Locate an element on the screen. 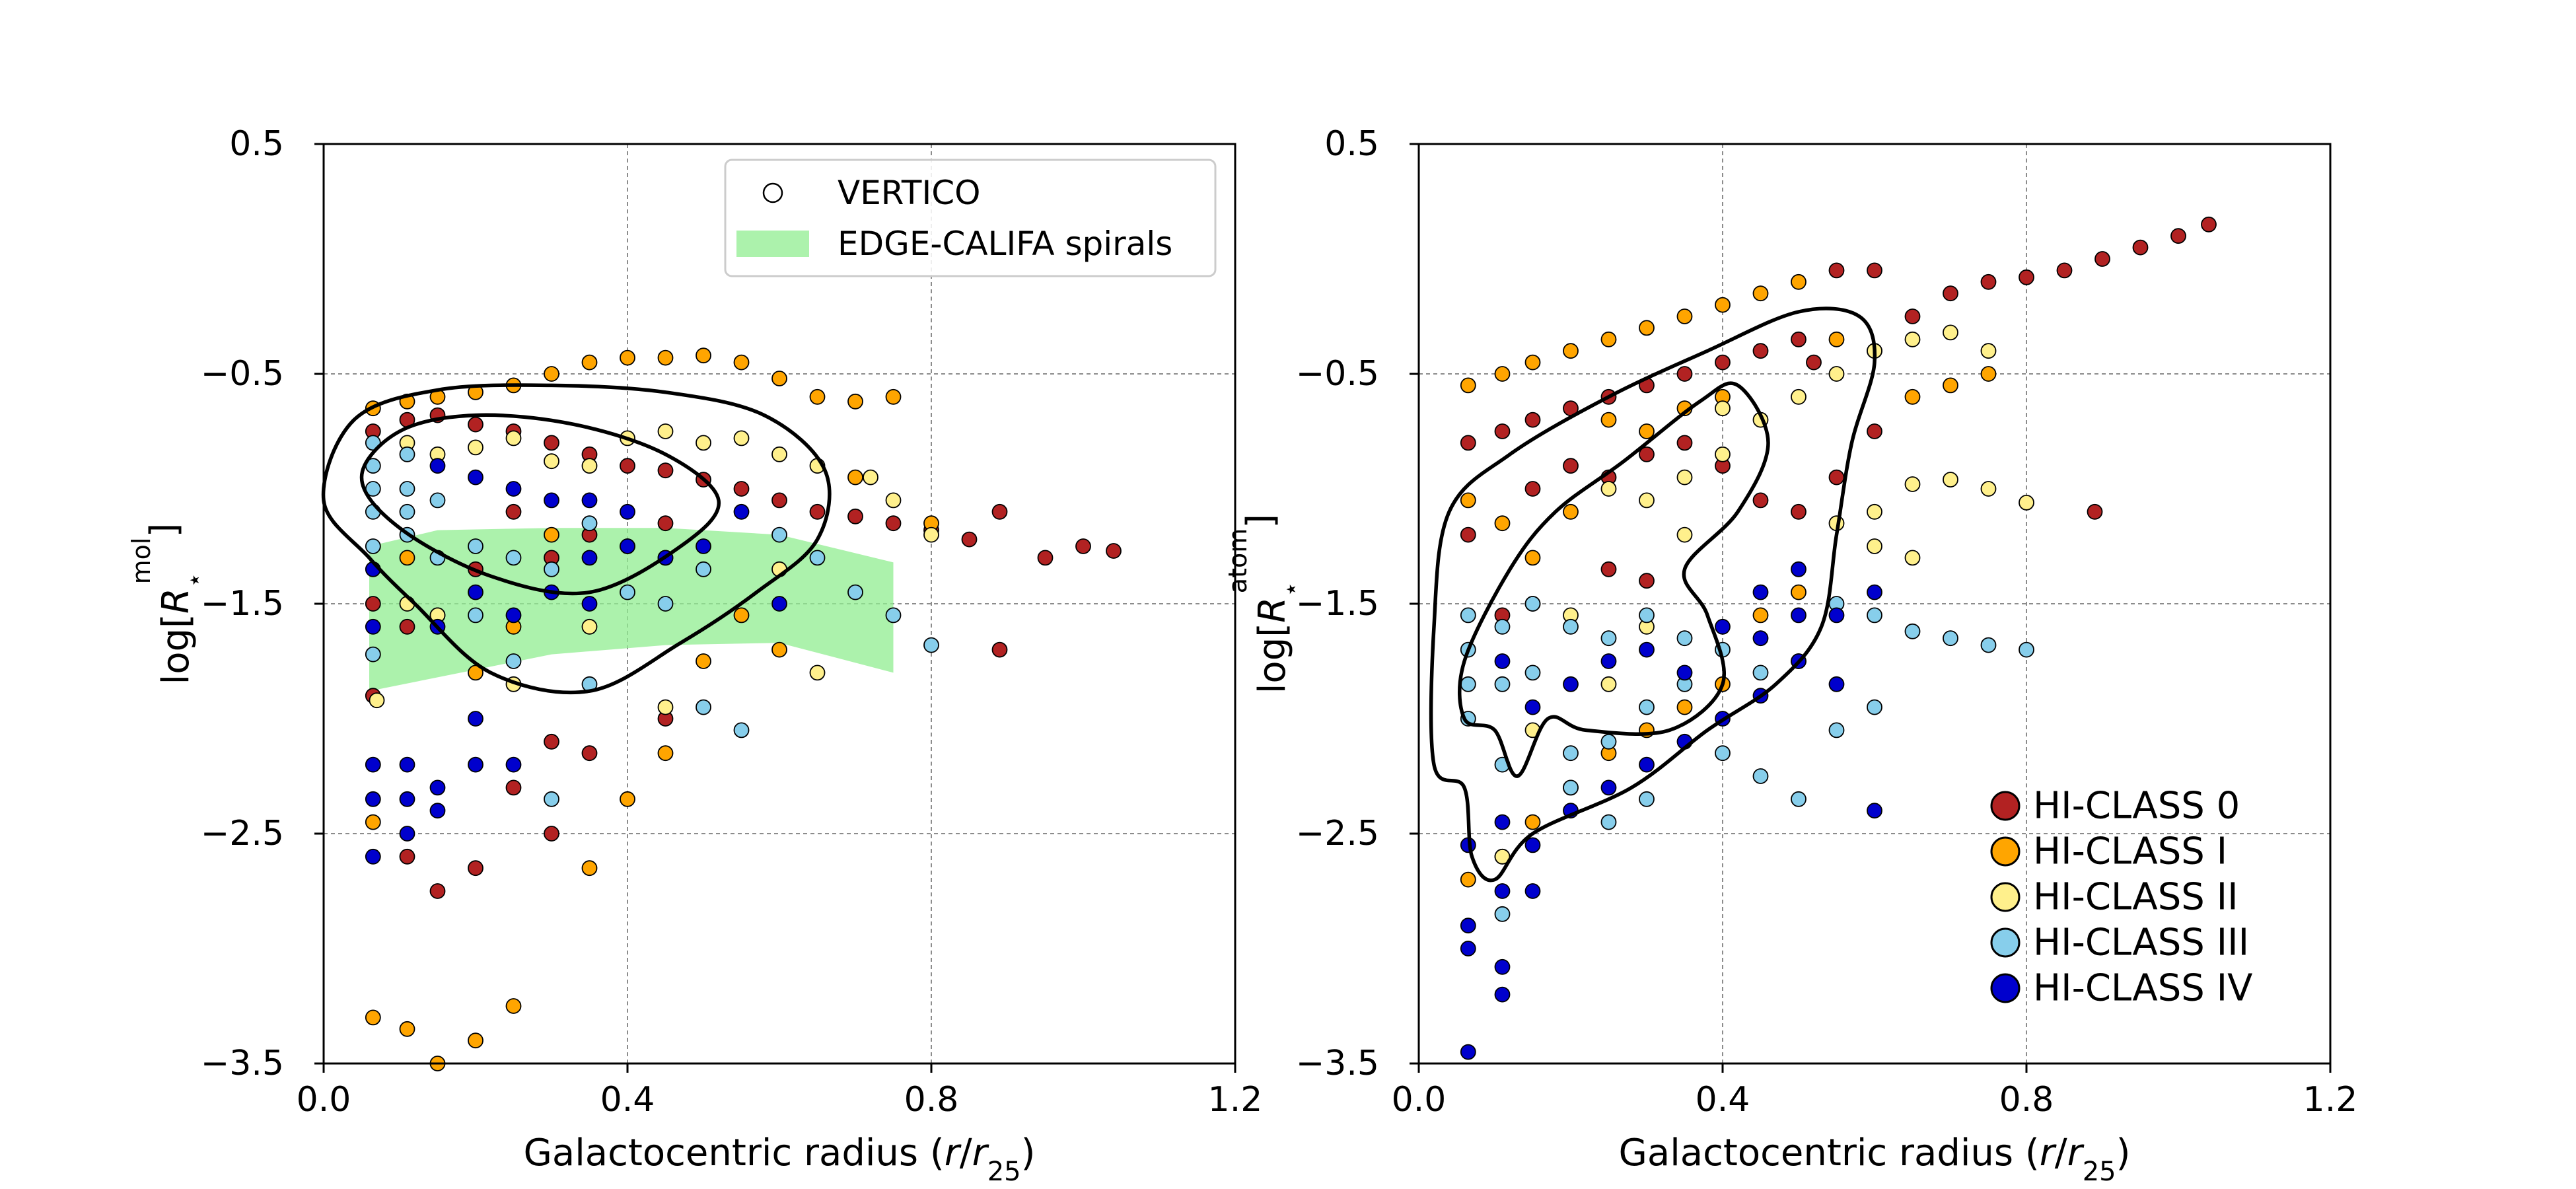  left-contours-layer is located at coordinates (576, 539).